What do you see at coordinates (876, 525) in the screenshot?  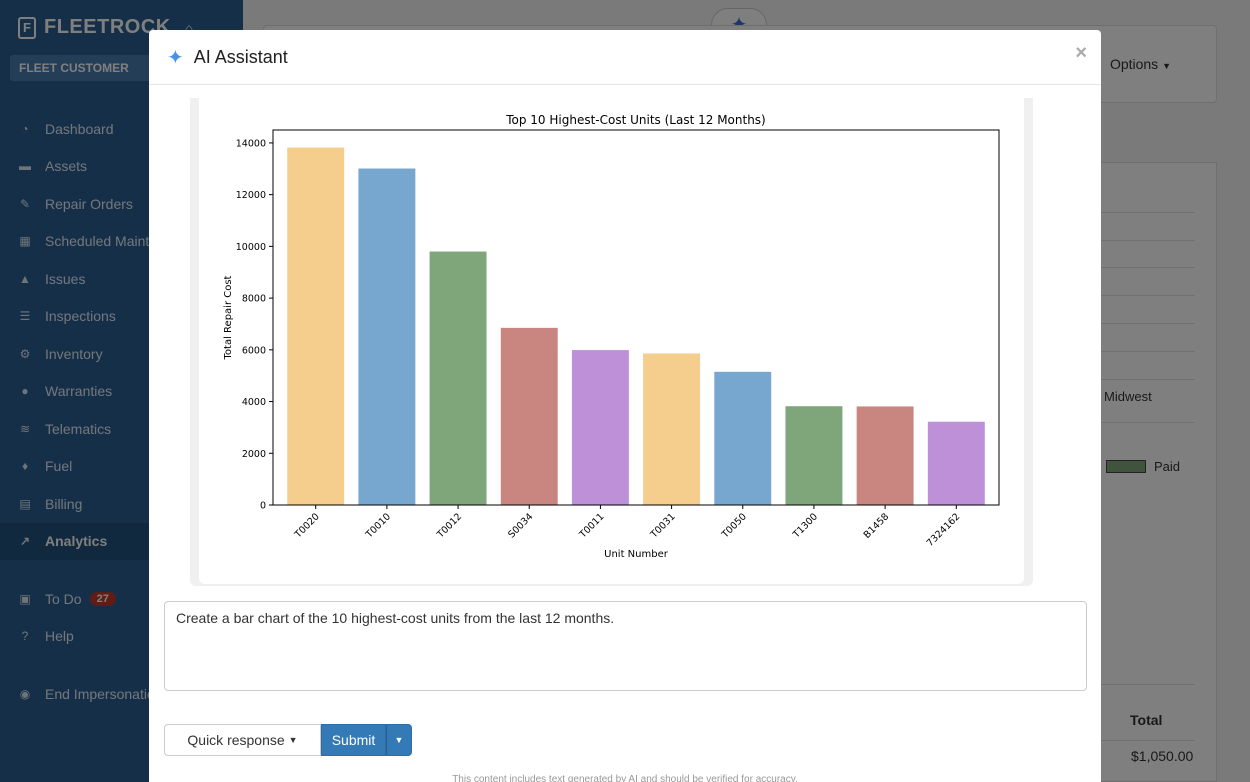 I see `x-tick-label: B1458` at bounding box center [876, 525].